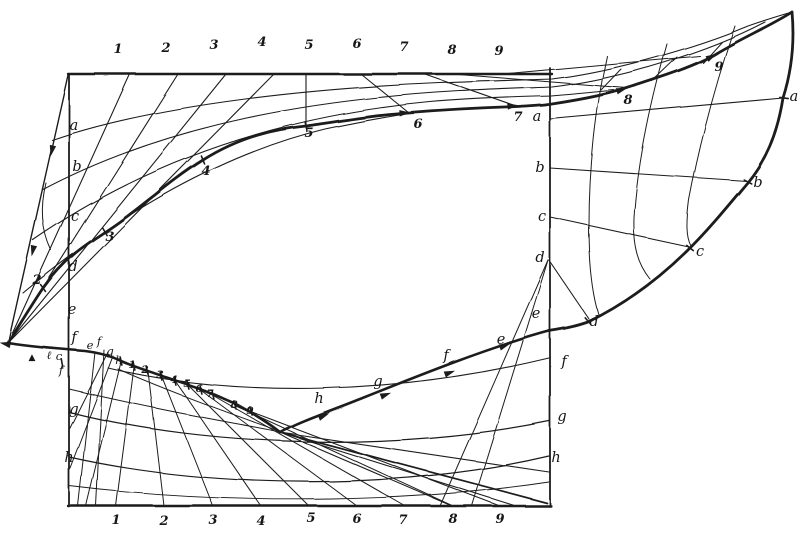  What do you see at coordinates (356, 44) in the screenshot?
I see `top_stations-label: 6` at bounding box center [356, 44].